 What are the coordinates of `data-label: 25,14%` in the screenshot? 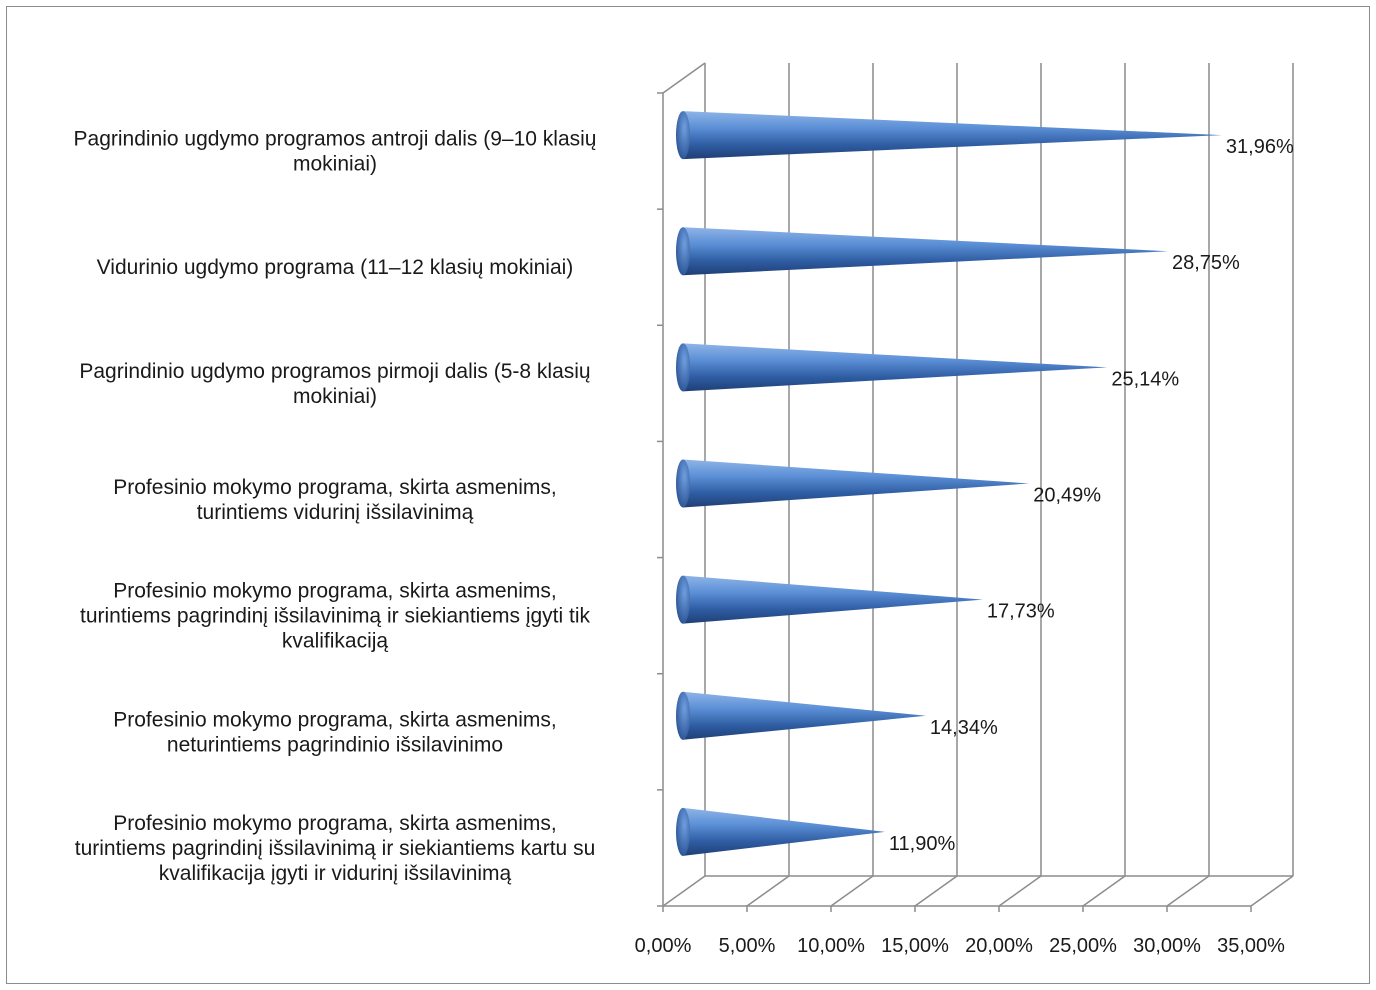 It's located at (1145, 379).